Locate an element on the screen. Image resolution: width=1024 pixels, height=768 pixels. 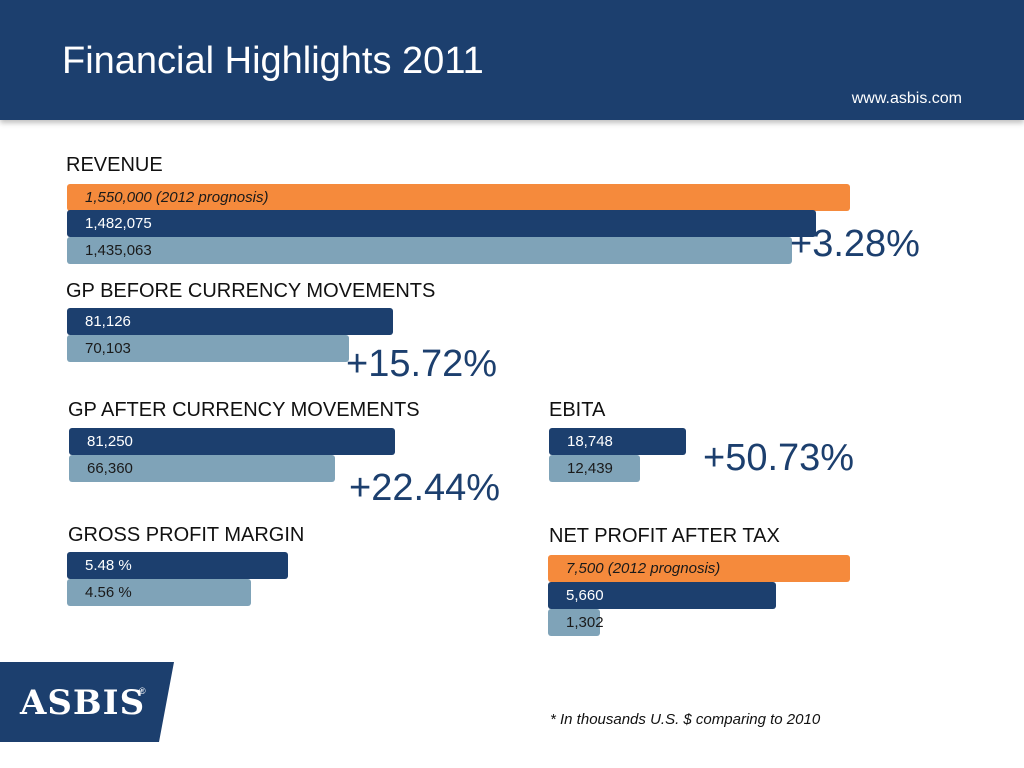
bar-value-label: 7,500 (2012 prognosis) is located at coordinates (643, 568).